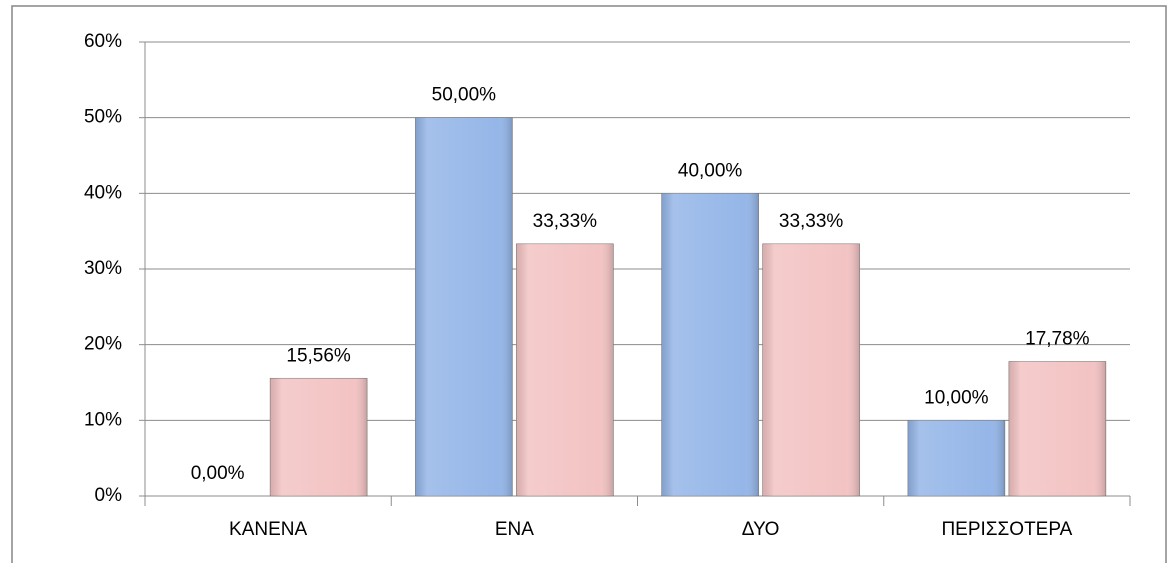 This screenshot has height=568, width=1172. I want to click on data-label: 40,00%, so click(710, 170).